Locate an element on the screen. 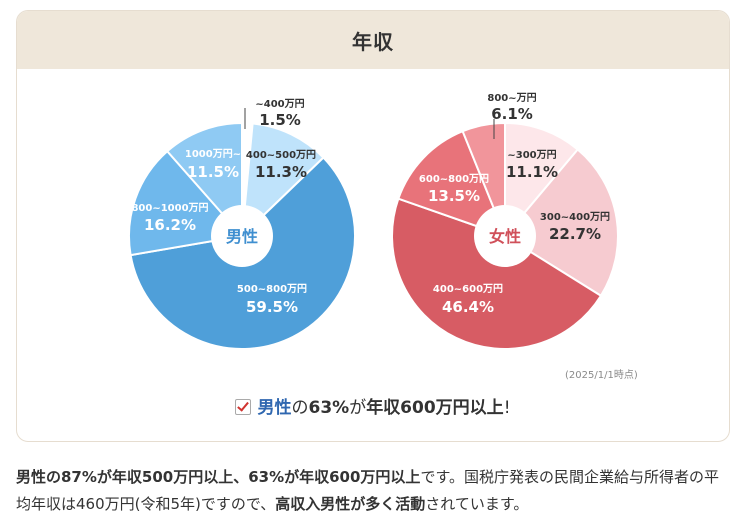  pie0-slice-4-category: 1000万円~ is located at coordinates (213, 154).